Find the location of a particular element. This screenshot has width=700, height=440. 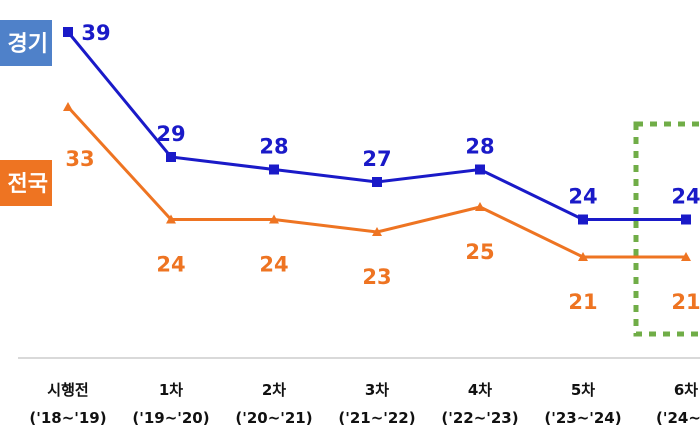

value-label-s1-3: 27 is located at coordinates (376, 159).